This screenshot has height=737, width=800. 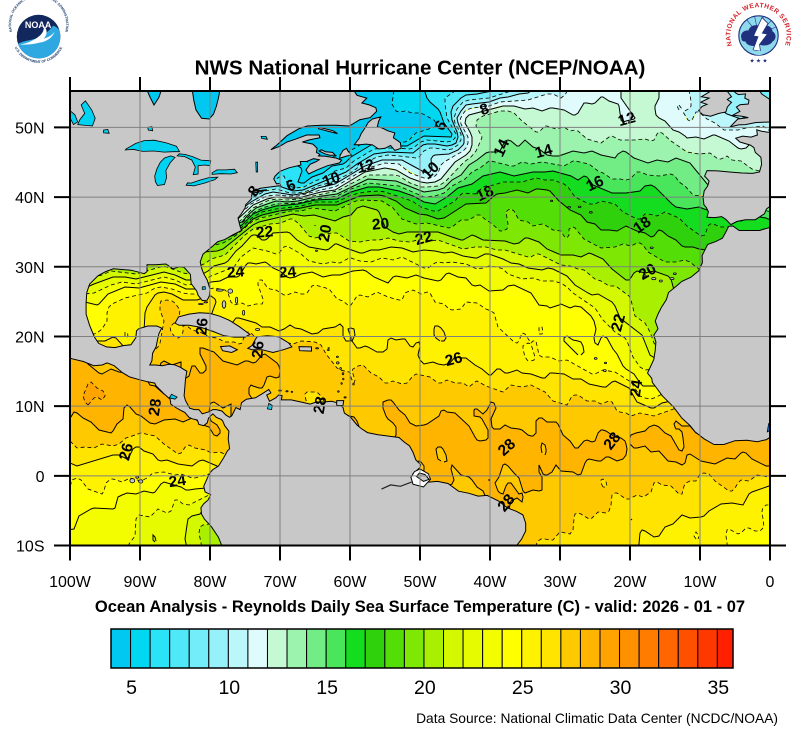 What do you see at coordinates (327, 688) in the screenshot?
I see `svg-text: 15` at bounding box center [327, 688].